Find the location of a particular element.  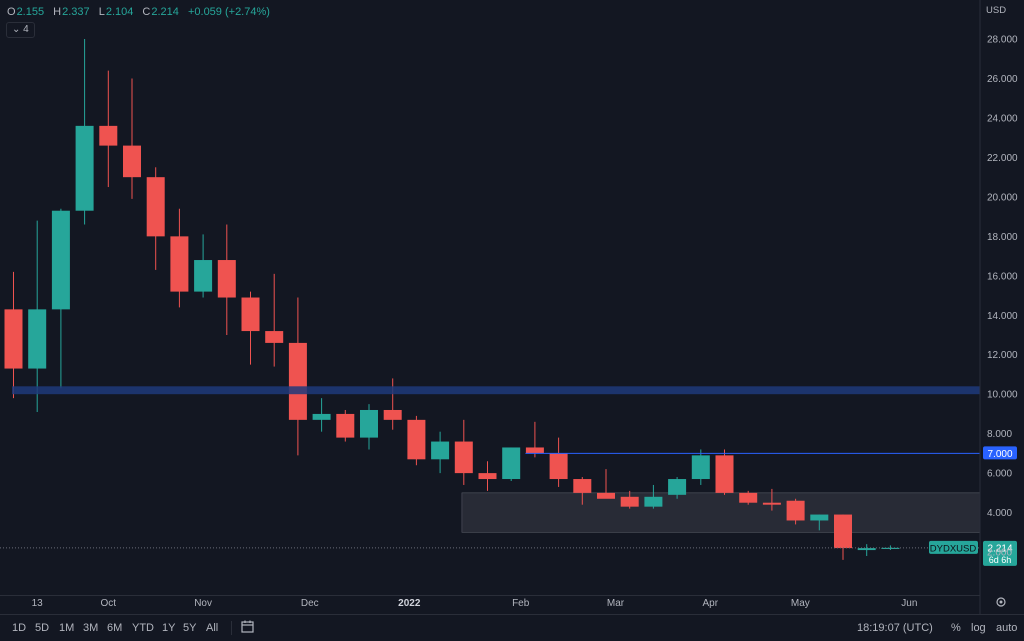

resistance-band is located at coordinates (496, 390).